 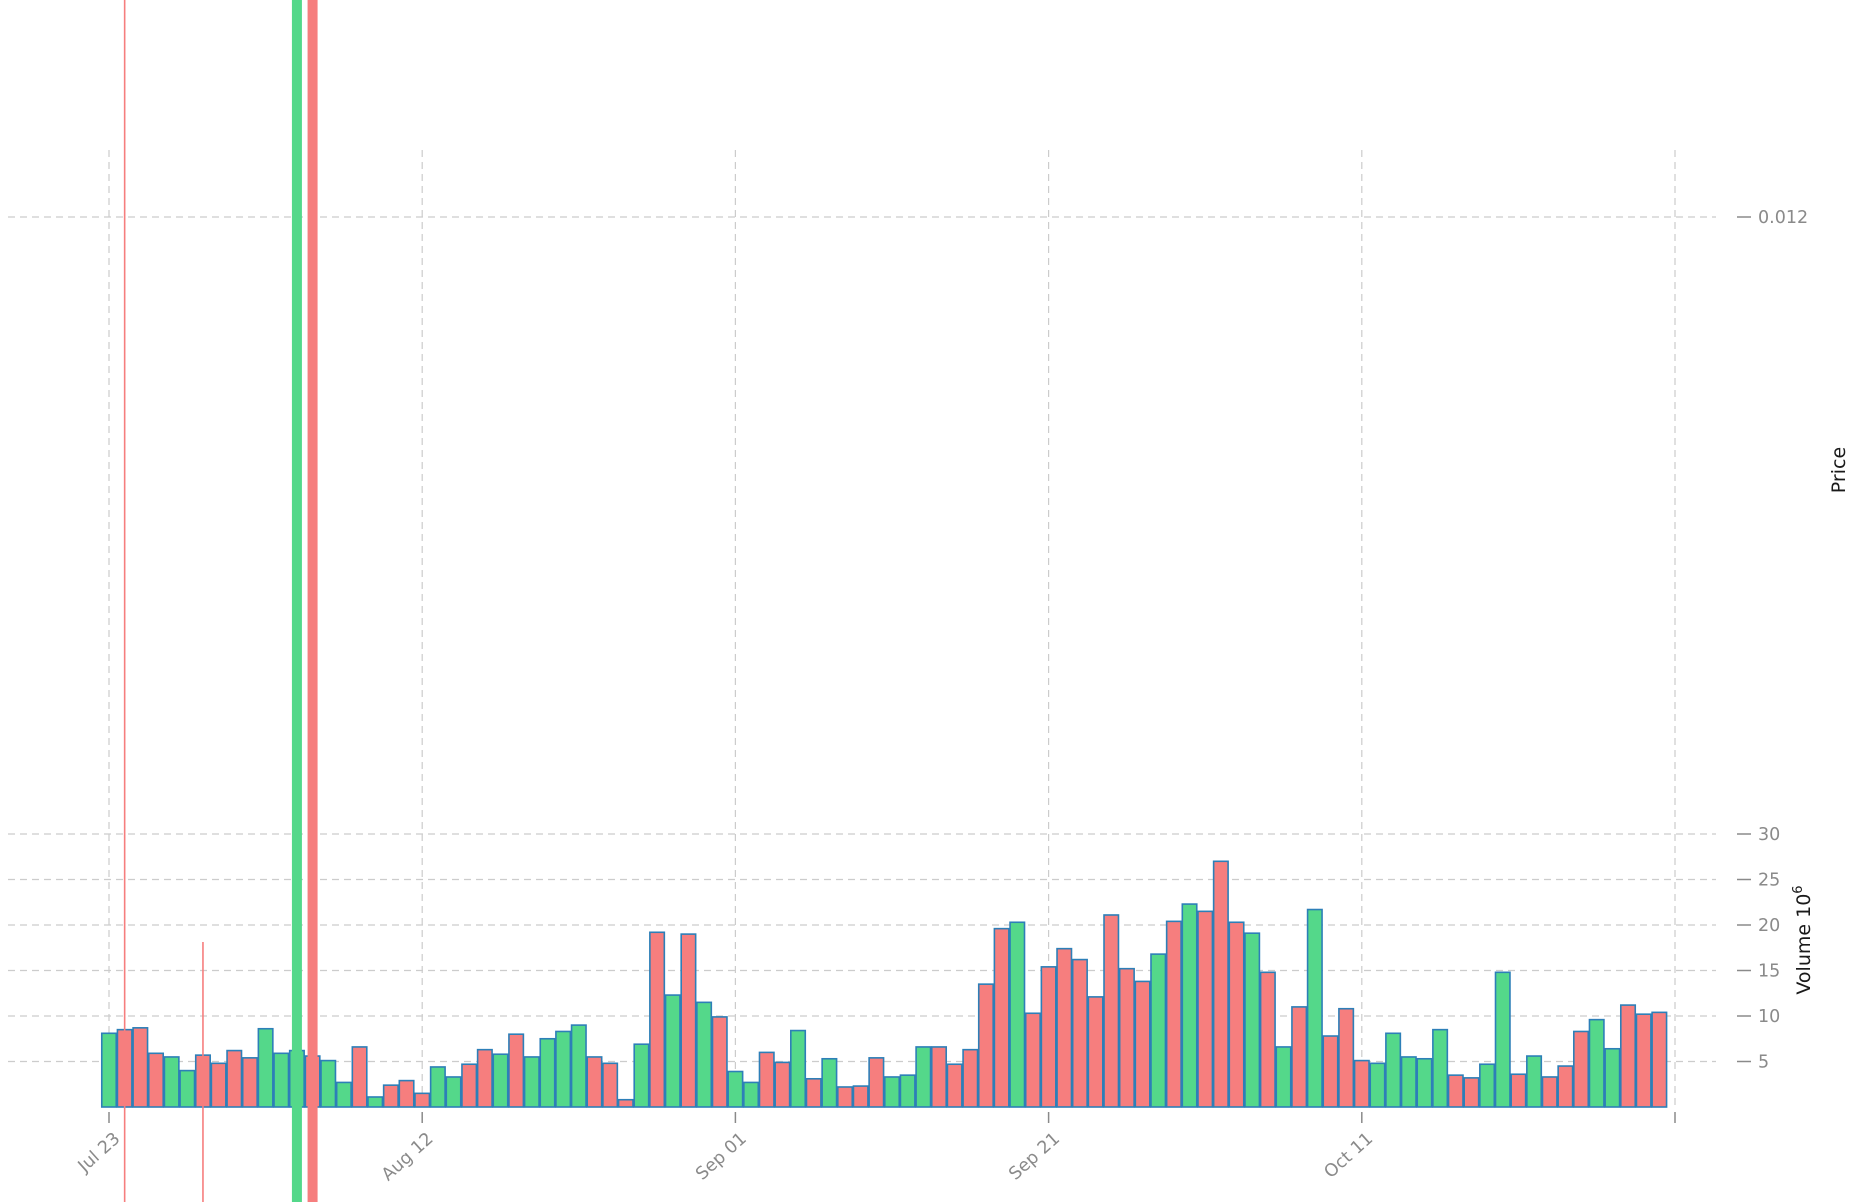 What do you see at coordinates (1769, 1017) in the screenshot?
I see `volume-tick-label: 10` at bounding box center [1769, 1017].